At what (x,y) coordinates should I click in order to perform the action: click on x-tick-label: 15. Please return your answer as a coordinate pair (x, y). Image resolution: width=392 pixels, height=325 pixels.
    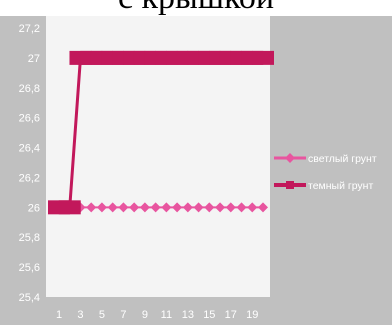
    Looking at the image, I should click on (209, 315).